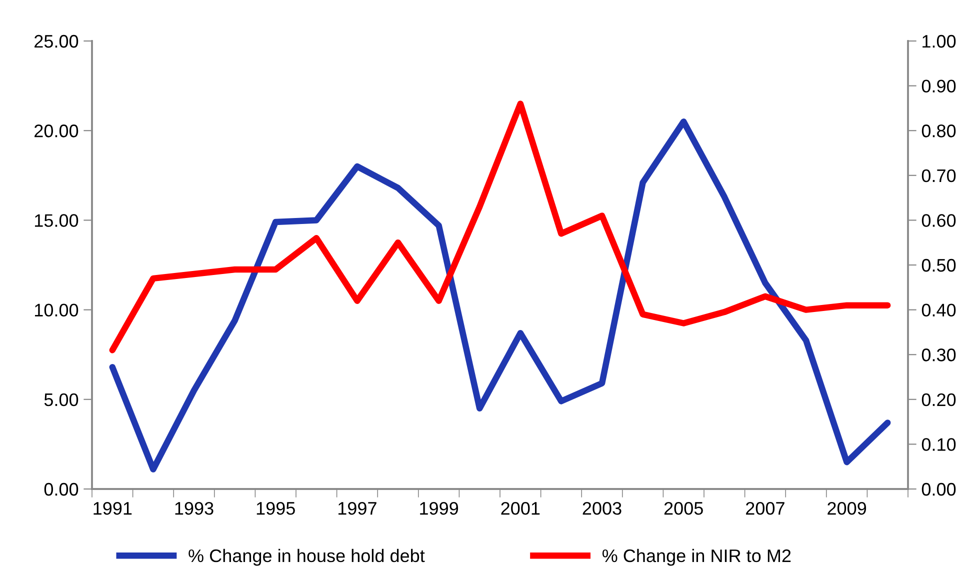 The height and width of the screenshot is (582, 969). Describe the element at coordinates (939, 86) in the screenshot. I see `y2-tick-label: 0.90` at that location.